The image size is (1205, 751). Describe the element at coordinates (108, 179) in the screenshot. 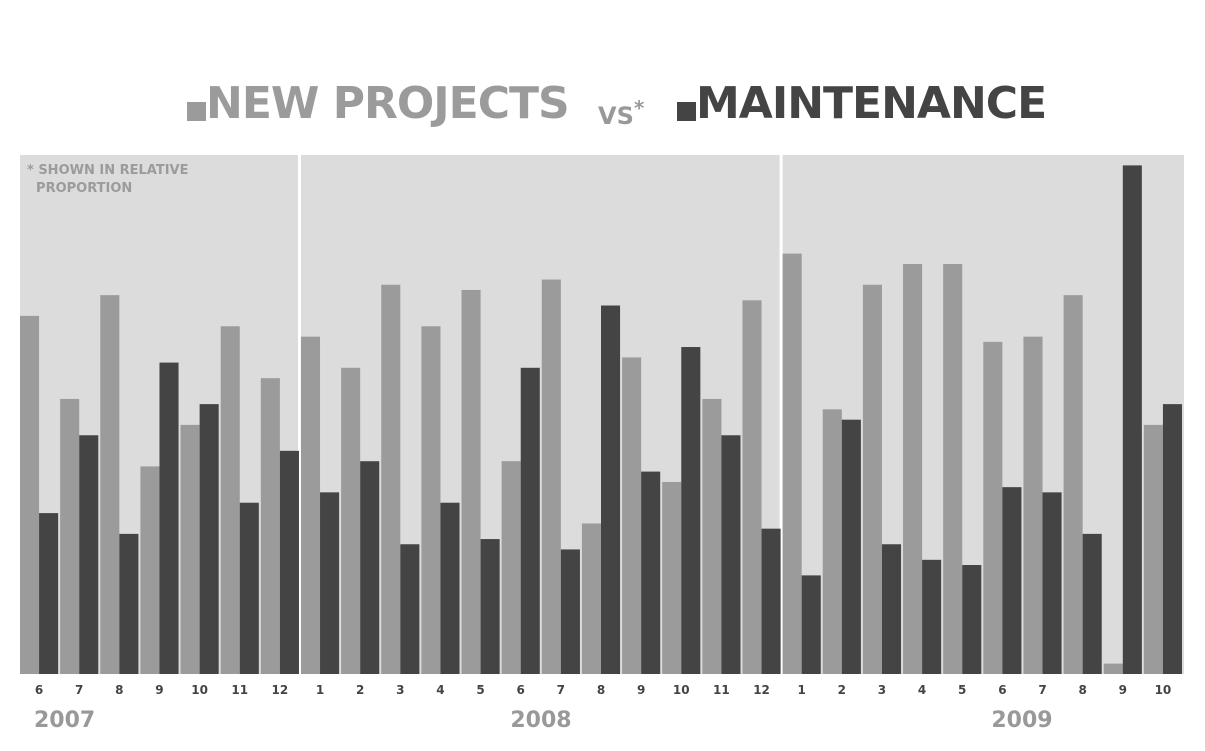

I see `proportion-note: * SHOWN IN RELATIVE PROPORTION` at that location.